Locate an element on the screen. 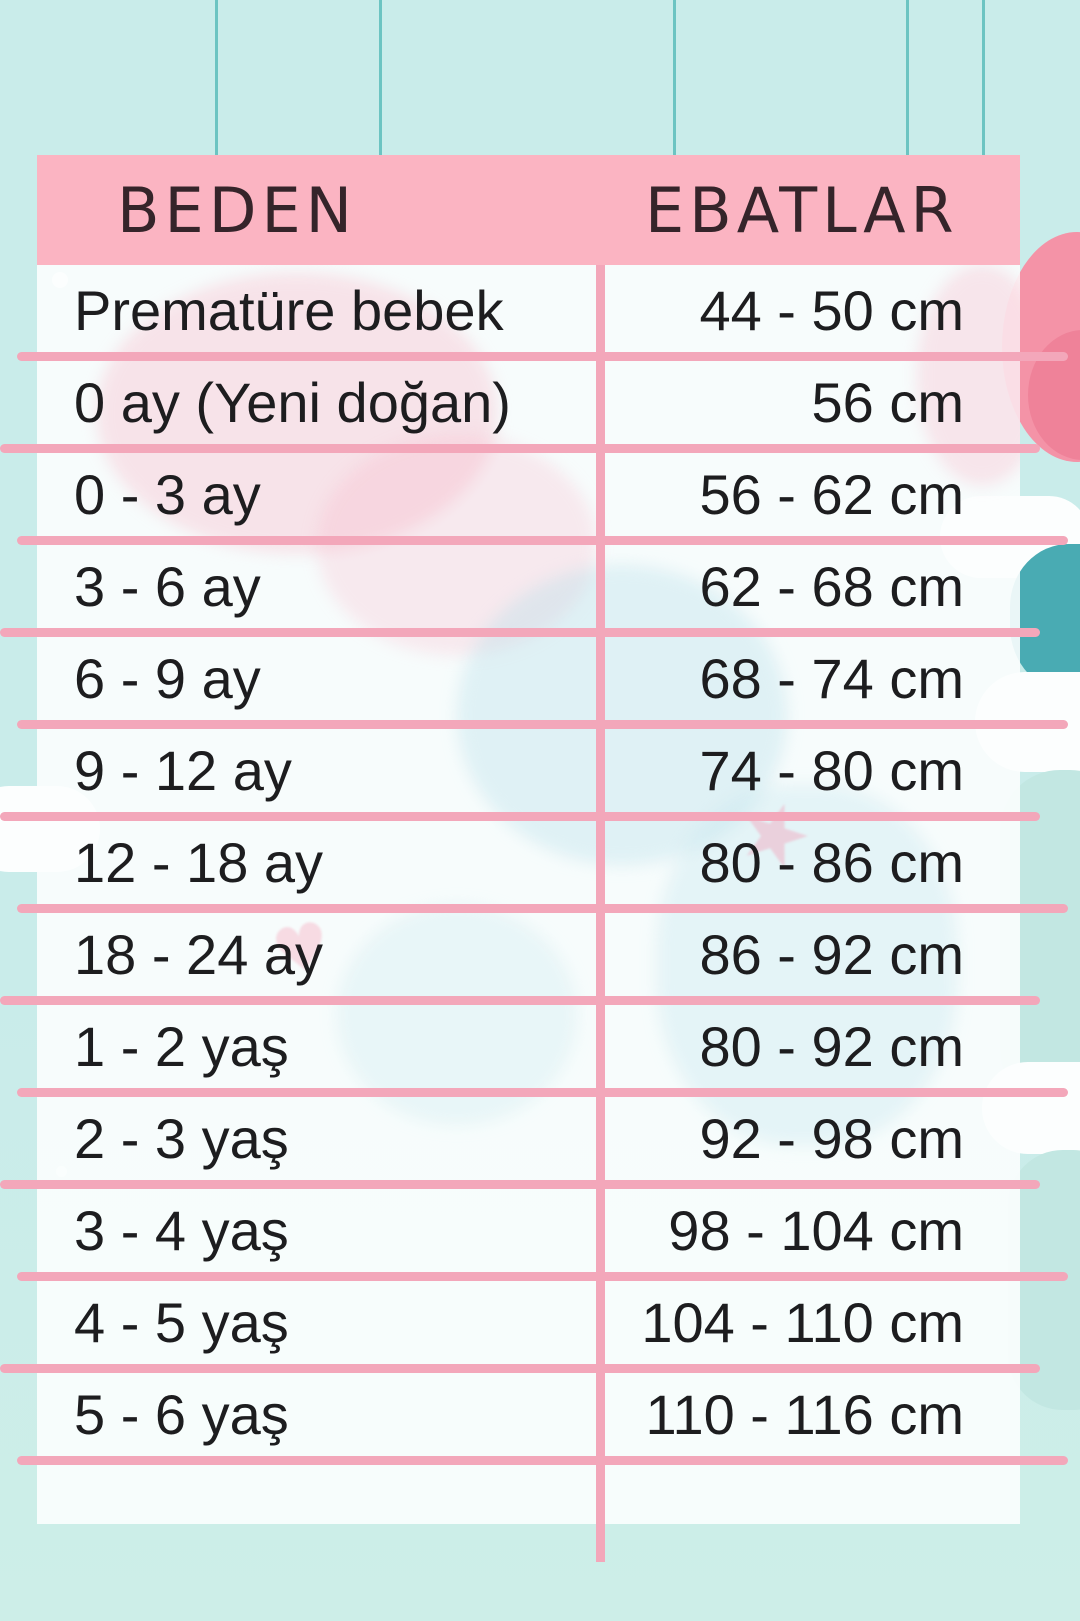 The image size is (1080, 1621). row-dimensions: 98 - 104 cm is located at coordinates (816, 1230).